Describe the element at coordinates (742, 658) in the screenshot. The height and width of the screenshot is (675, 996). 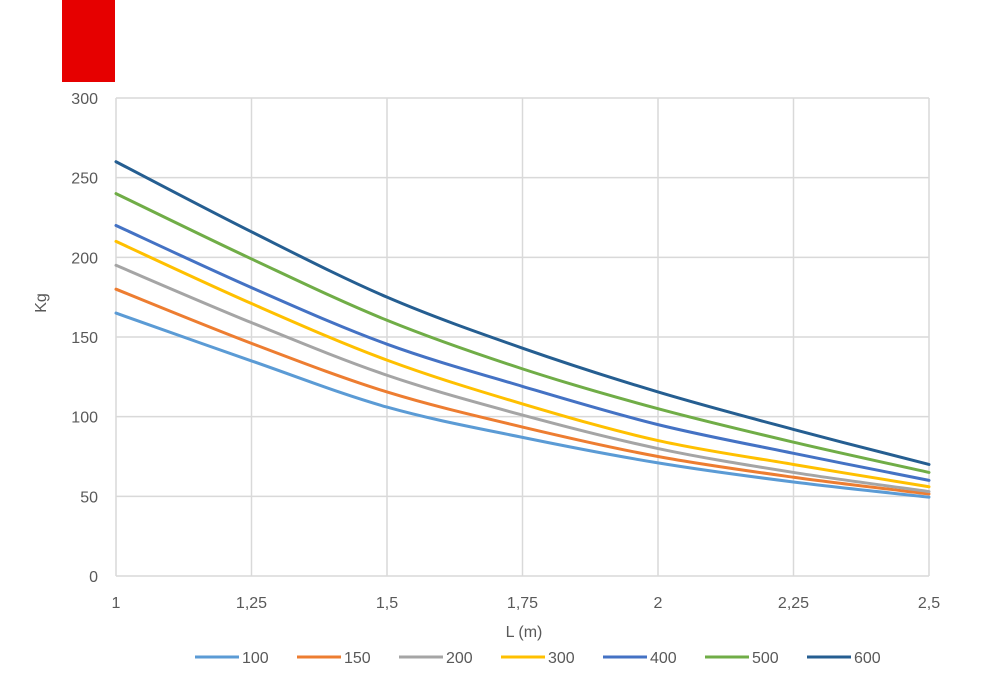
I see `legend-item-500: 500` at that location.